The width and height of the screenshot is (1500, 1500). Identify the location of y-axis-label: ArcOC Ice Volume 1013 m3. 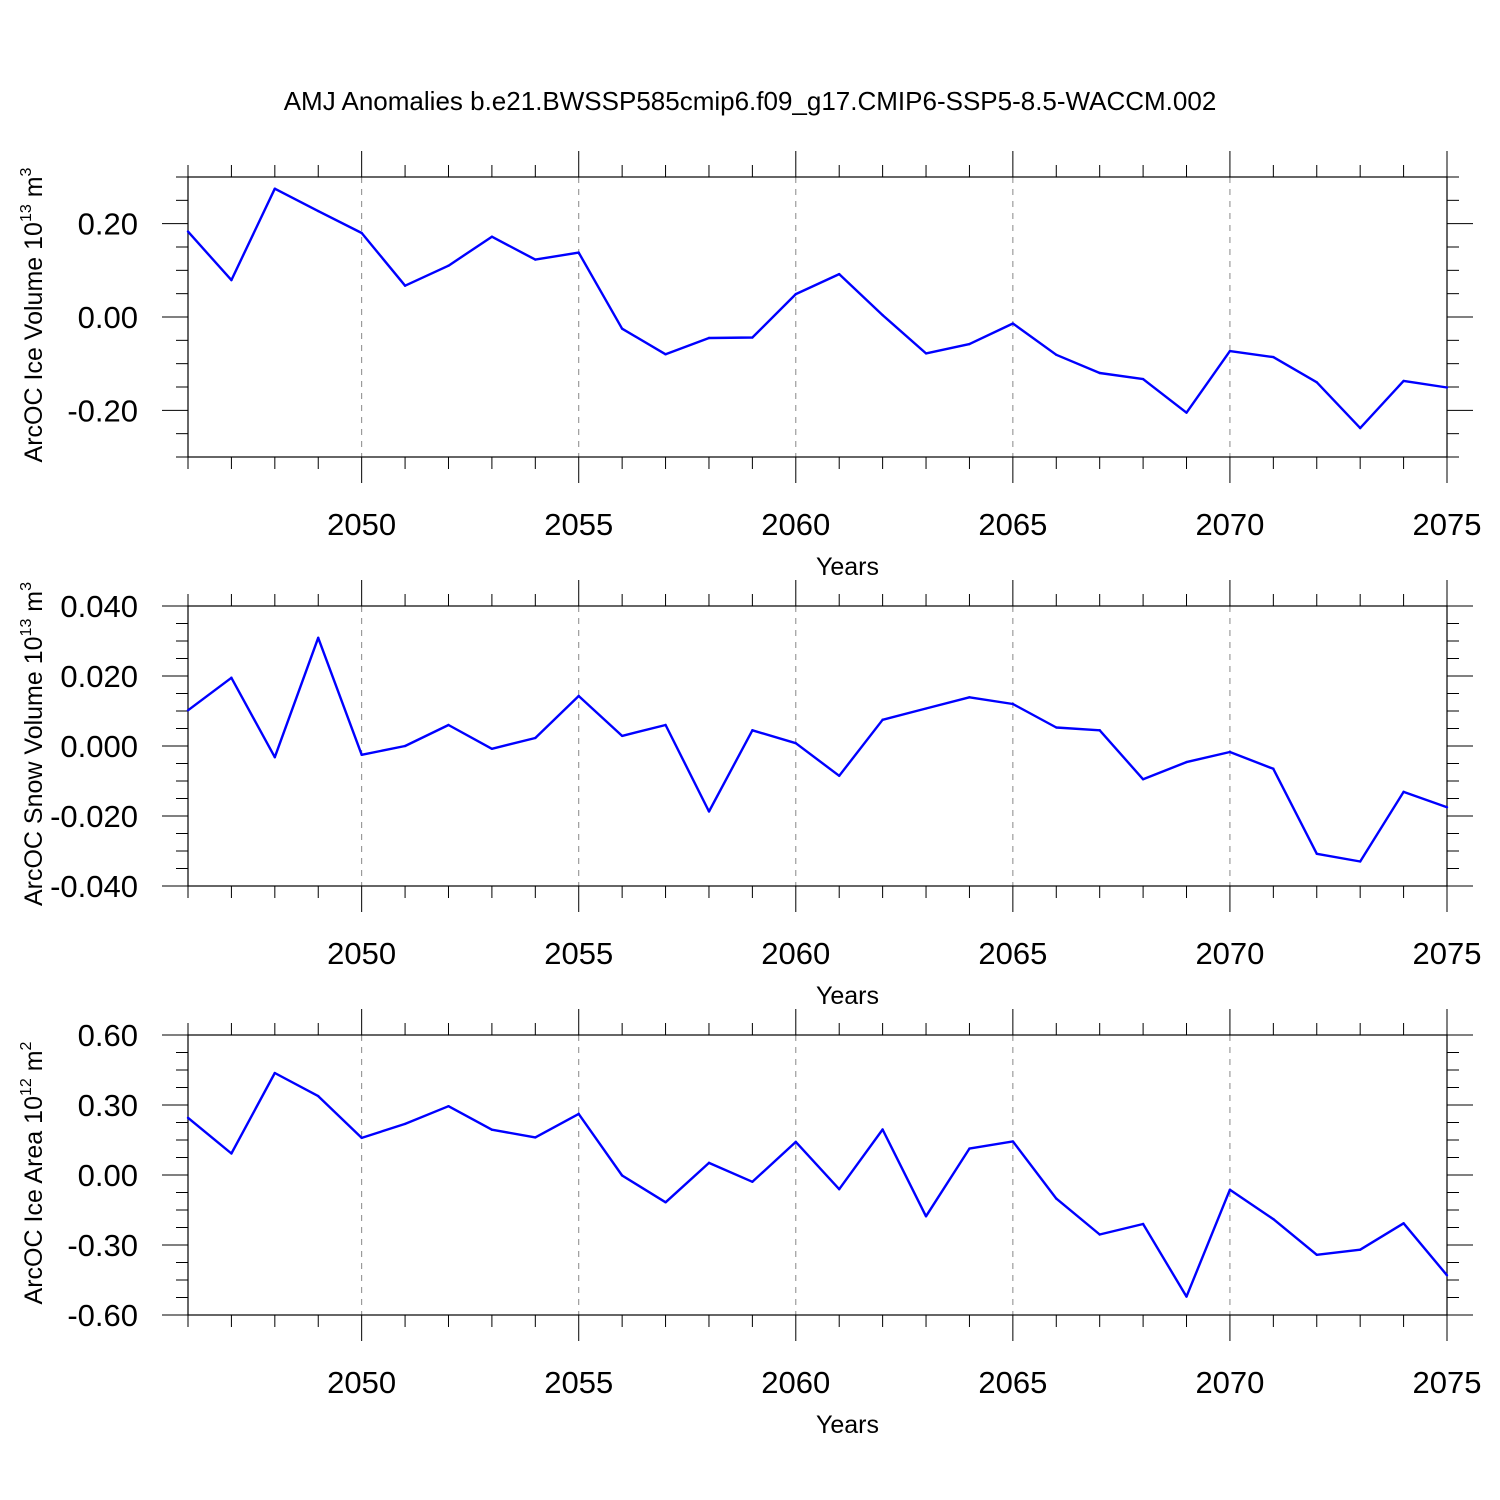
(33, 314).